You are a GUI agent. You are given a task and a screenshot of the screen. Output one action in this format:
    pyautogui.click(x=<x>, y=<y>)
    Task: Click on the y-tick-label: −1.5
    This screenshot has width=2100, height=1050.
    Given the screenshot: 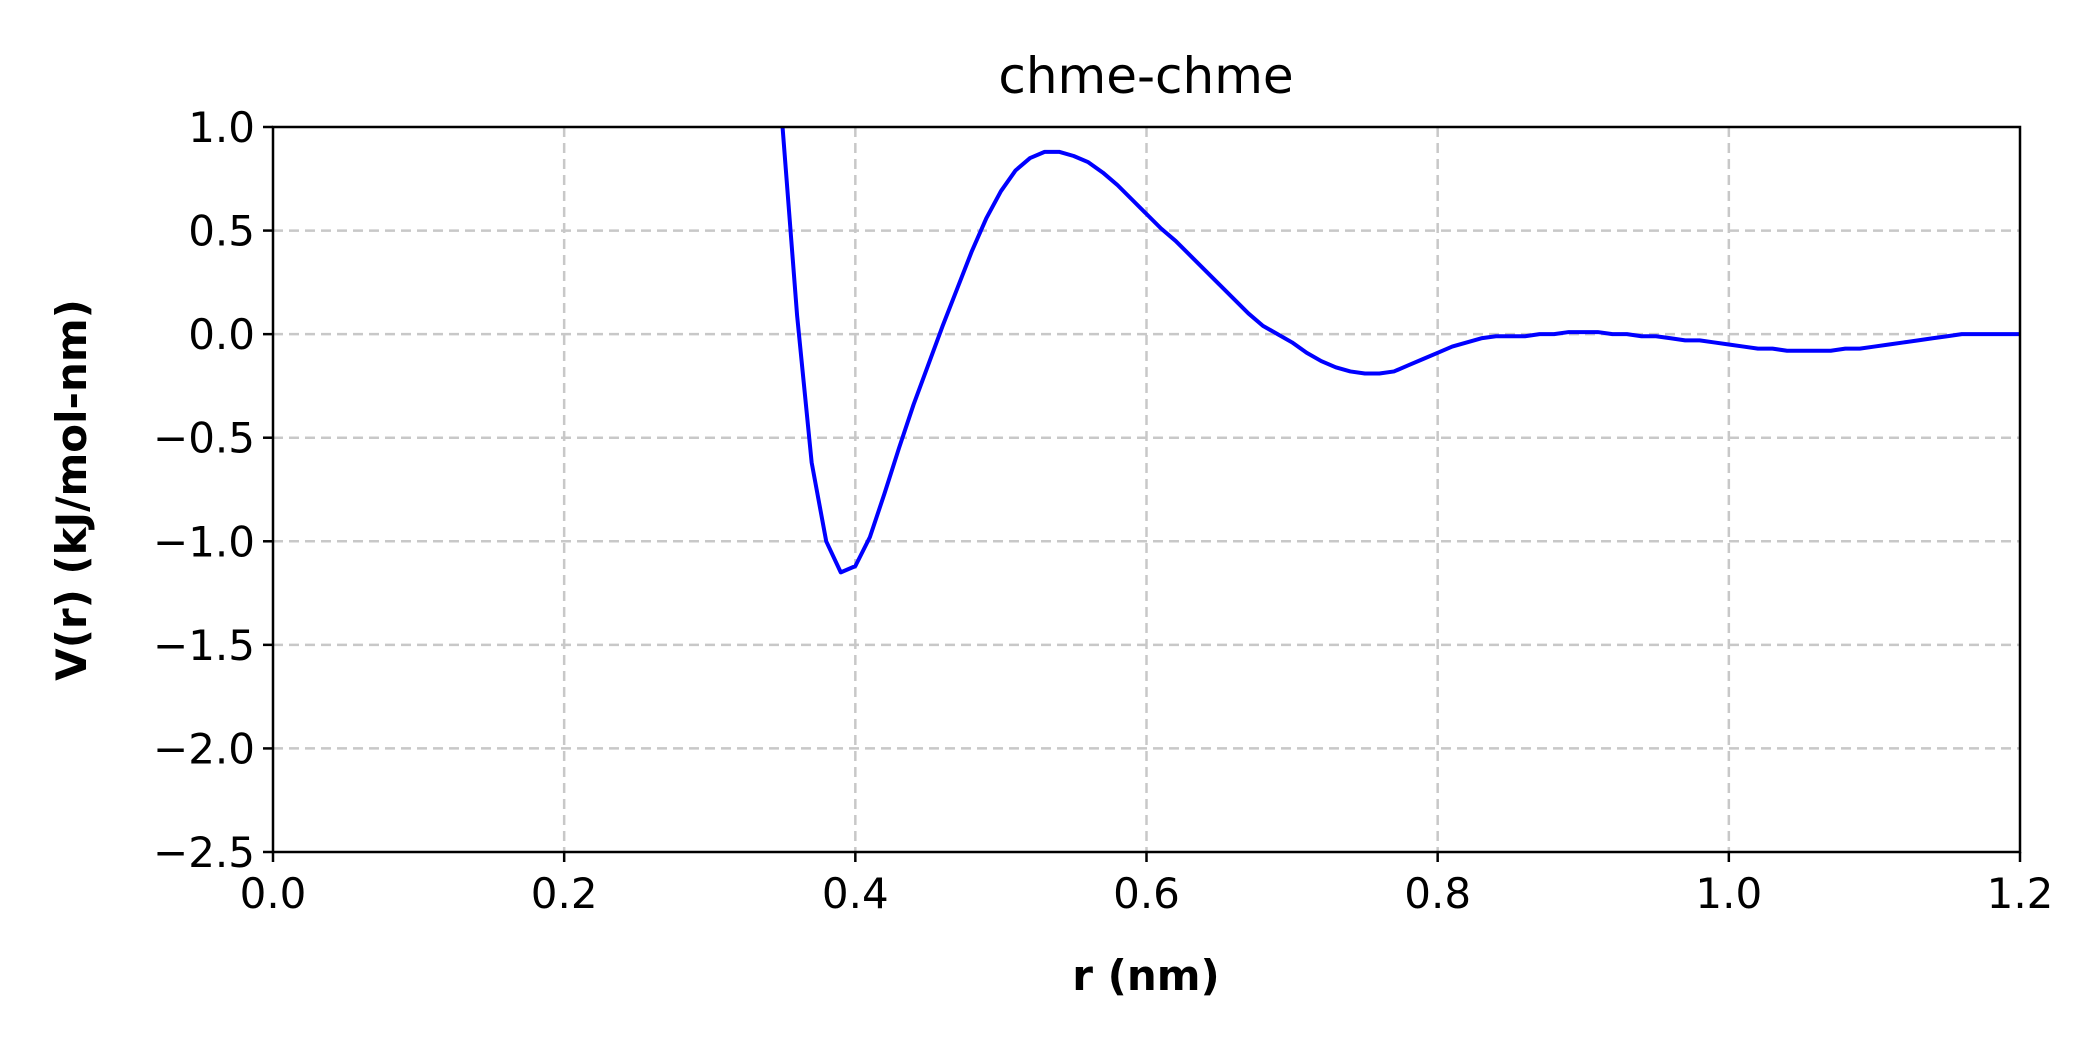 What is the action you would take?
    pyautogui.click(x=204, y=645)
    